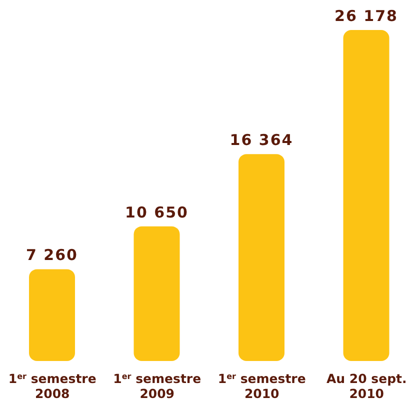  I want to click on data-label: 26 178, so click(366, 16).